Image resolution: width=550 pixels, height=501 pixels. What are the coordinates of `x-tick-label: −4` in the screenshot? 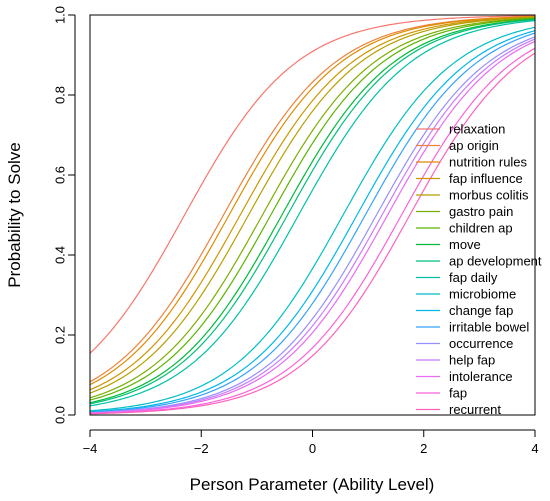 It's located at (90, 448).